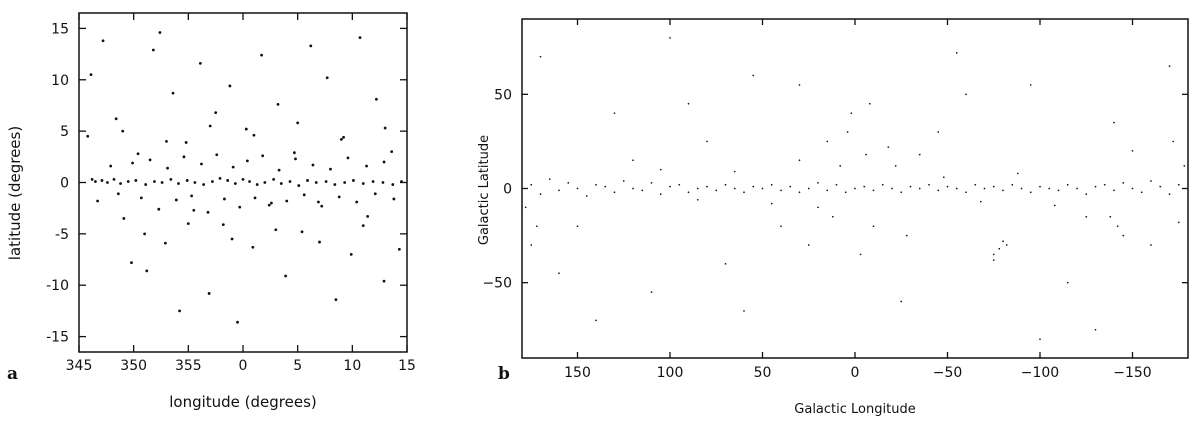  What do you see at coordinates (1132, 373) in the screenshot?
I see `x-tick-label: −150` at bounding box center [1132, 373].